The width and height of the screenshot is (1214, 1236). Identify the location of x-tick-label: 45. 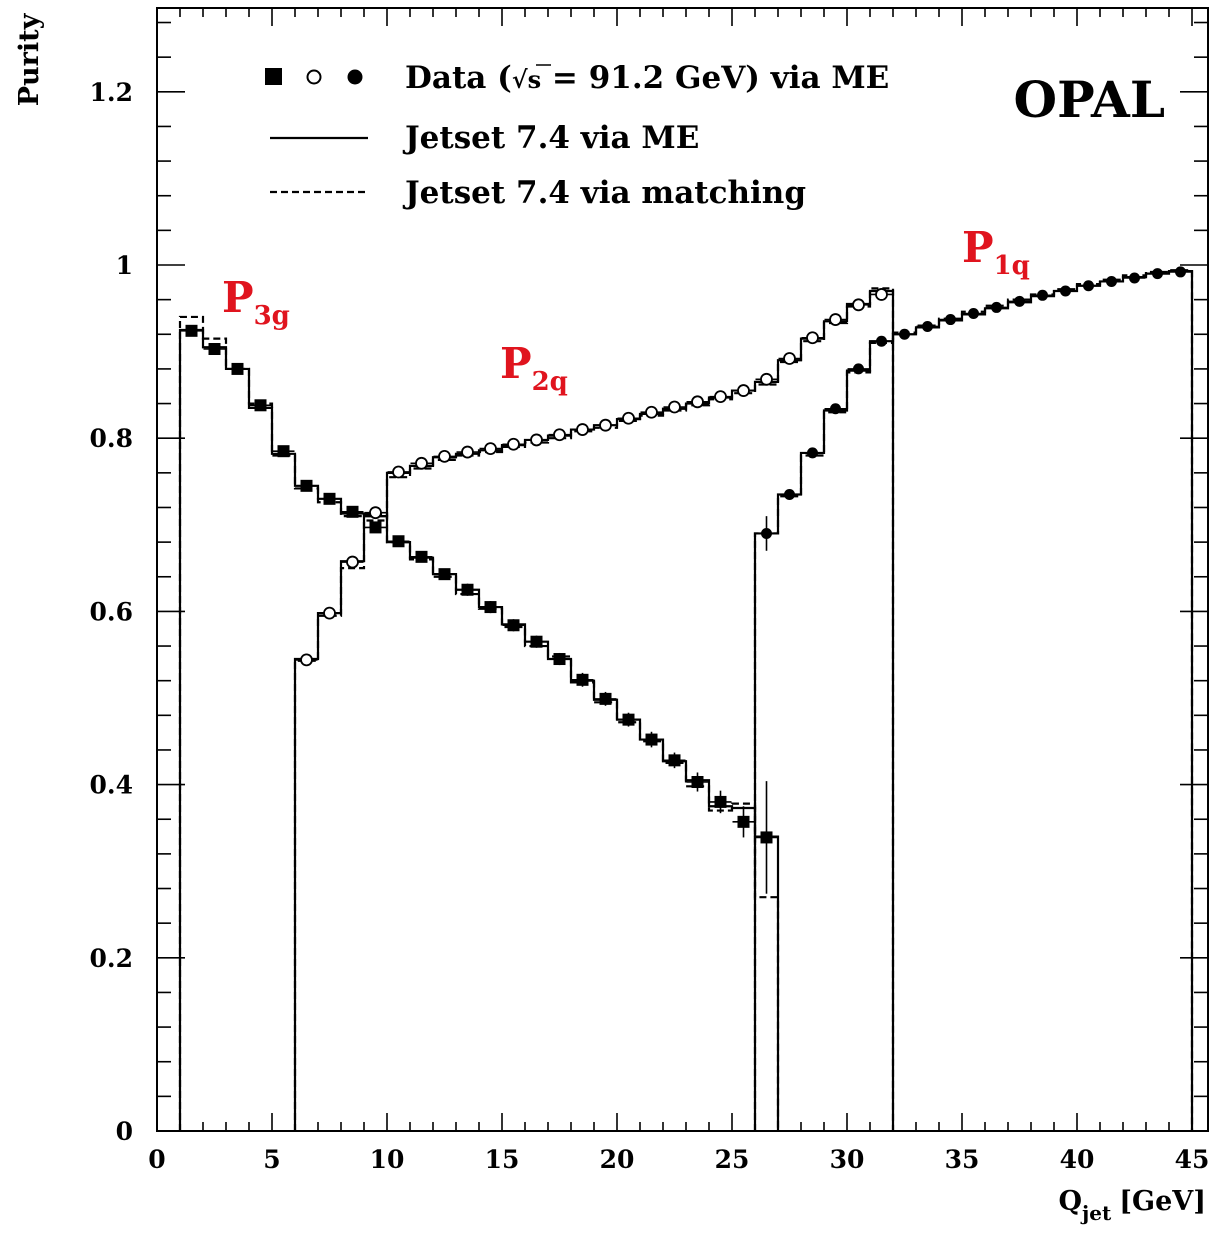
(1192, 1159).